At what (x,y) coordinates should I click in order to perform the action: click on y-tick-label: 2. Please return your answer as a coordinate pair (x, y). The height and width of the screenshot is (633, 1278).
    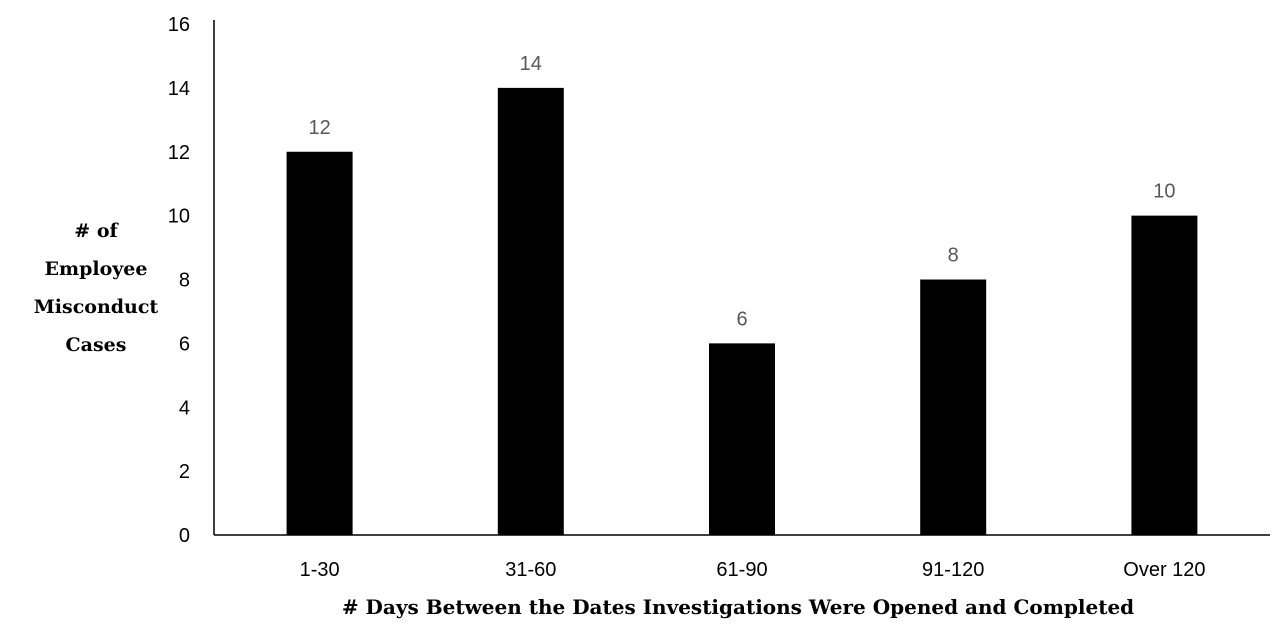
    Looking at the image, I should click on (184, 472).